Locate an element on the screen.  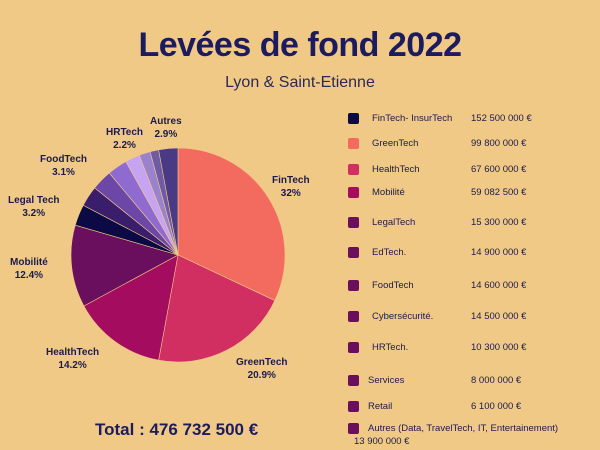
legend-label: FoodTech is located at coordinates (393, 285).